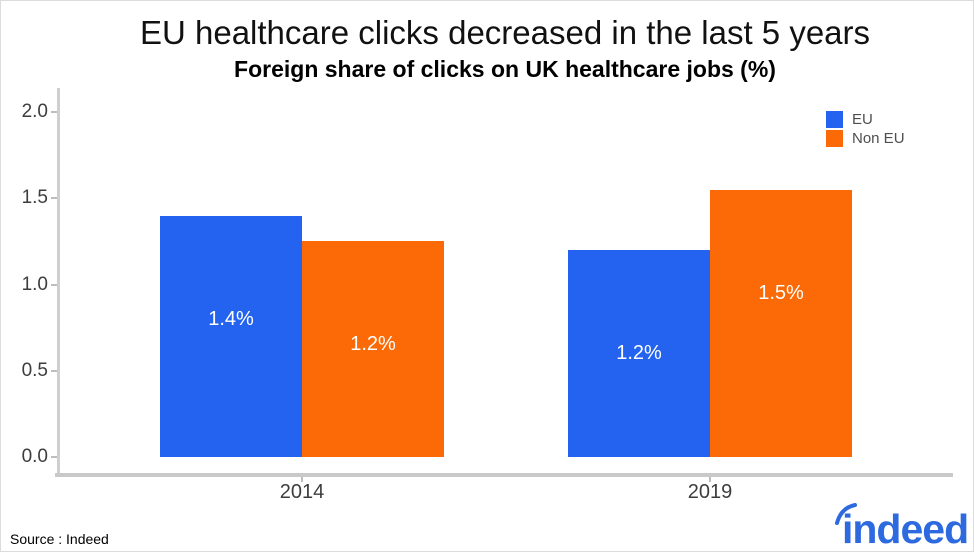  What do you see at coordinates (34, 456) in the screenshot?
I see `y-tick-label: 0.0` at bounding box center [34, 456].